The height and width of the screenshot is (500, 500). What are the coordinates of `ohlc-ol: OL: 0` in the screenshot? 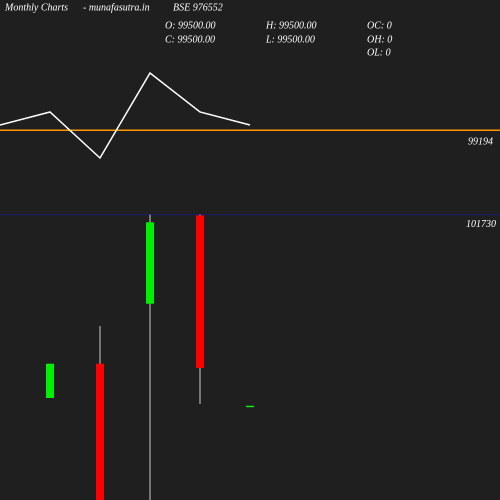 It's located at (379, 52).